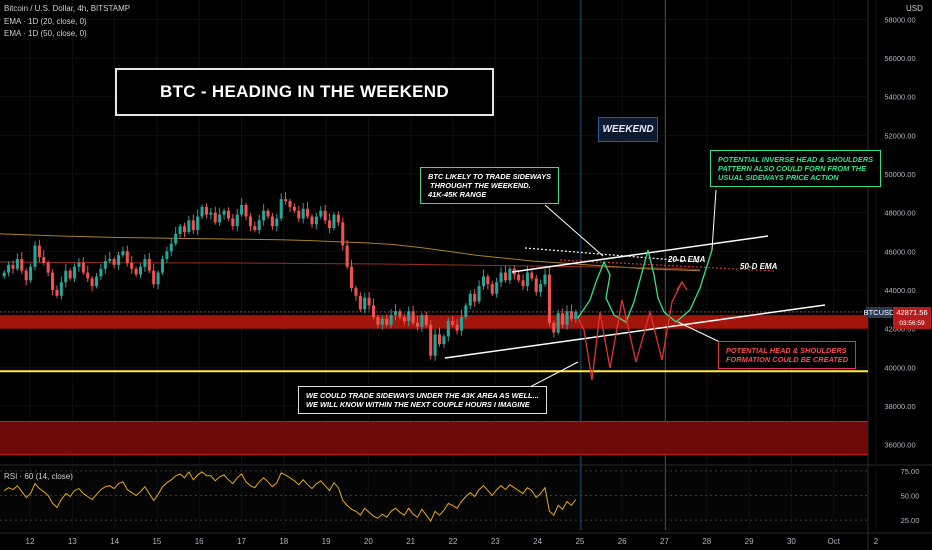  Describe the element at coordinates (910, 471) in the screenshot. I see `rsi-tick-label: 75.00` at that location.